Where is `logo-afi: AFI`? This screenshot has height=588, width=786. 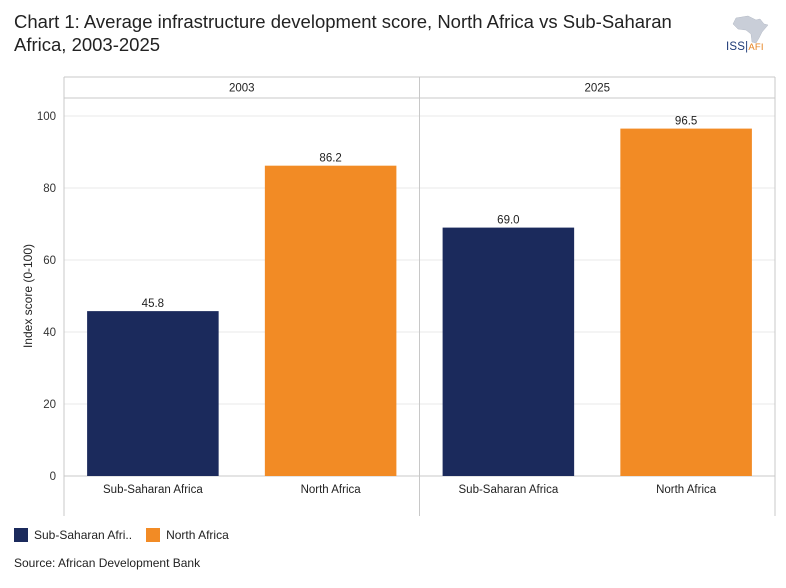 logo-afi: AFI is located at coordinates (756, 47).